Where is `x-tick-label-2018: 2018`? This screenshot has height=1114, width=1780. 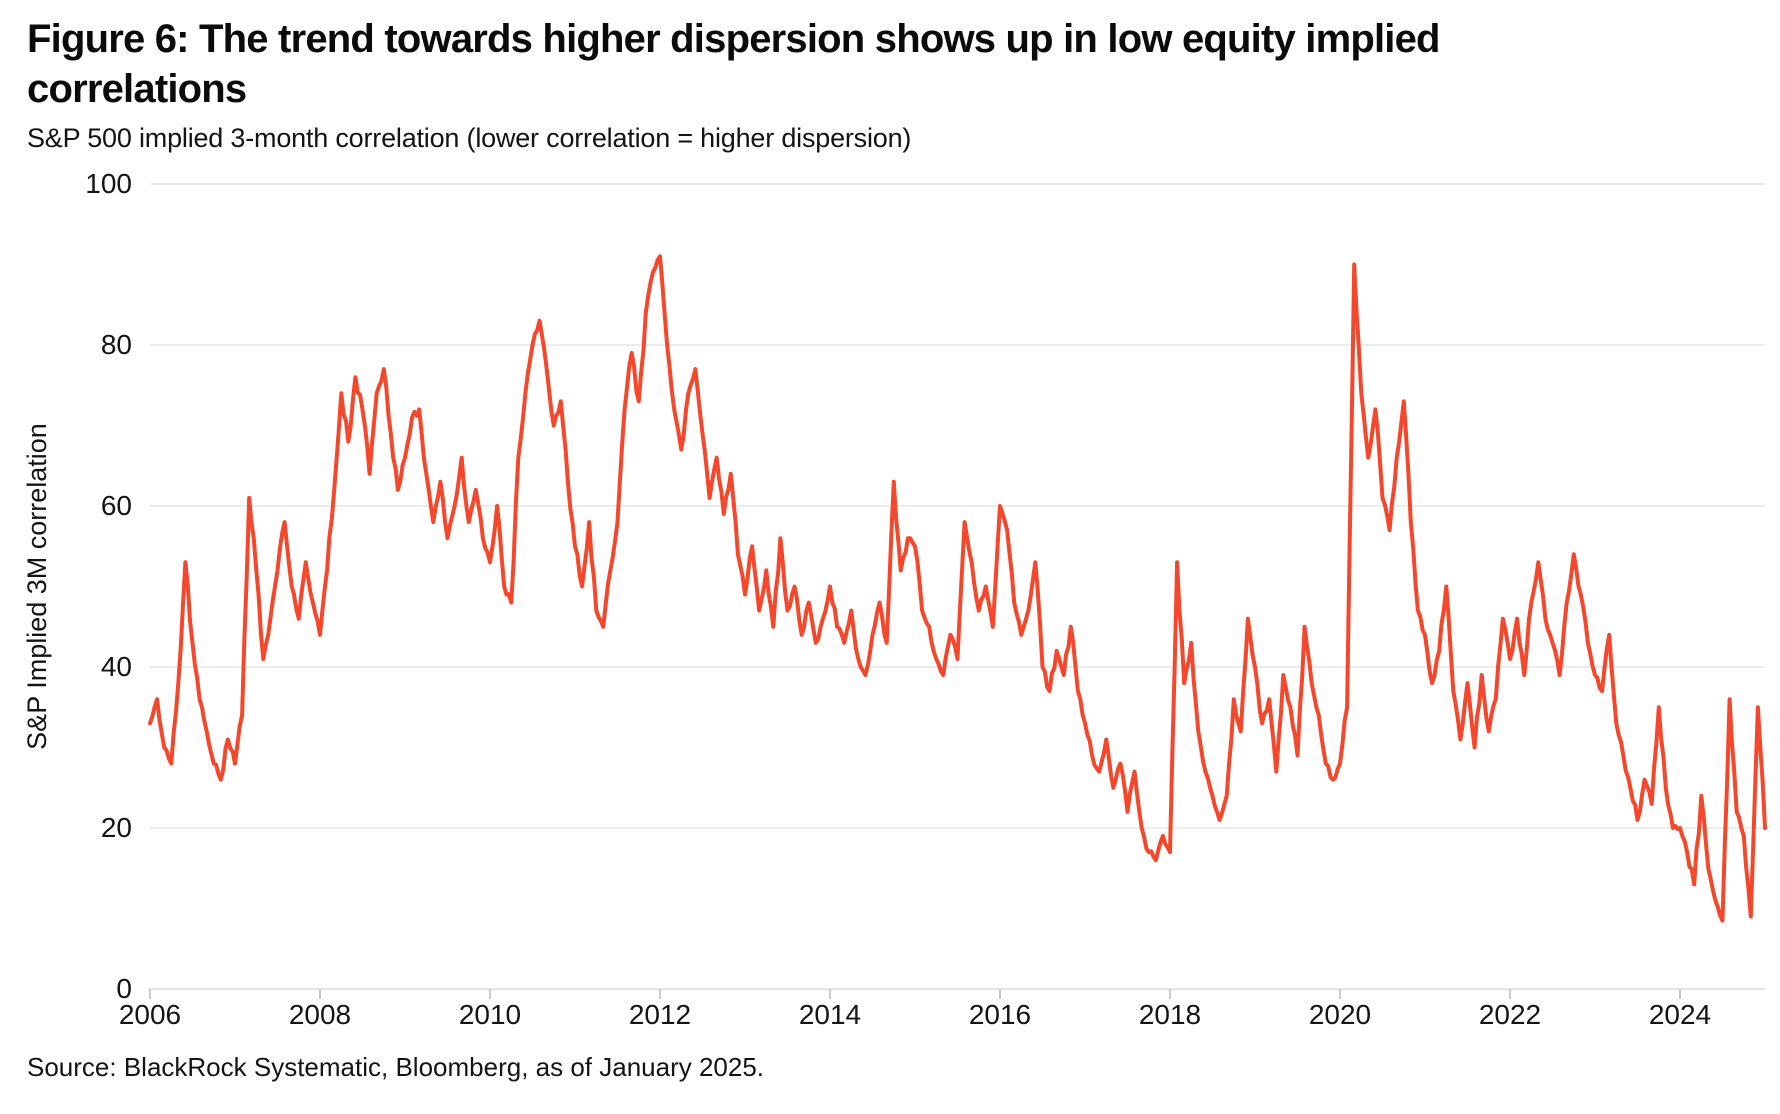
x-tick-label-2018: 2018 is located at coordinates (1170, 1014).